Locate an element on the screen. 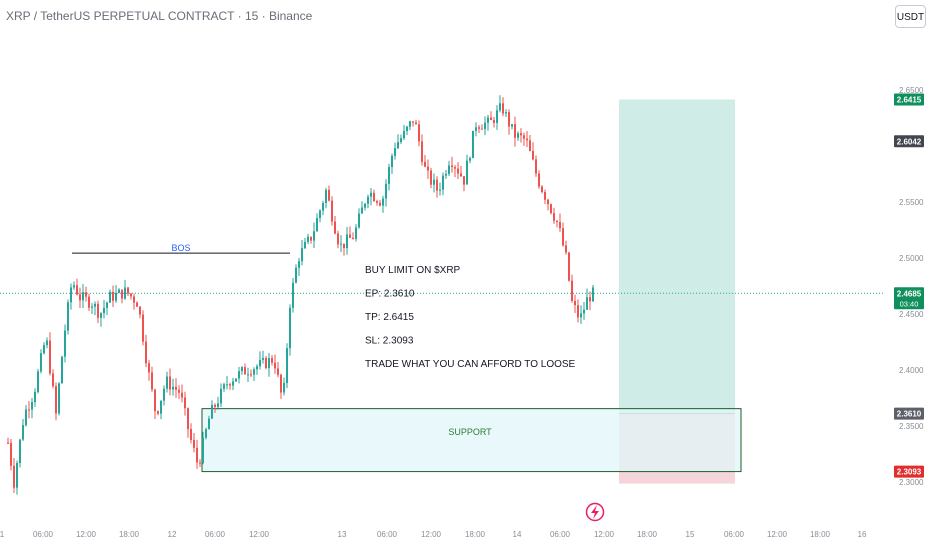  lightning-icon is located at coordinates (595, 512).